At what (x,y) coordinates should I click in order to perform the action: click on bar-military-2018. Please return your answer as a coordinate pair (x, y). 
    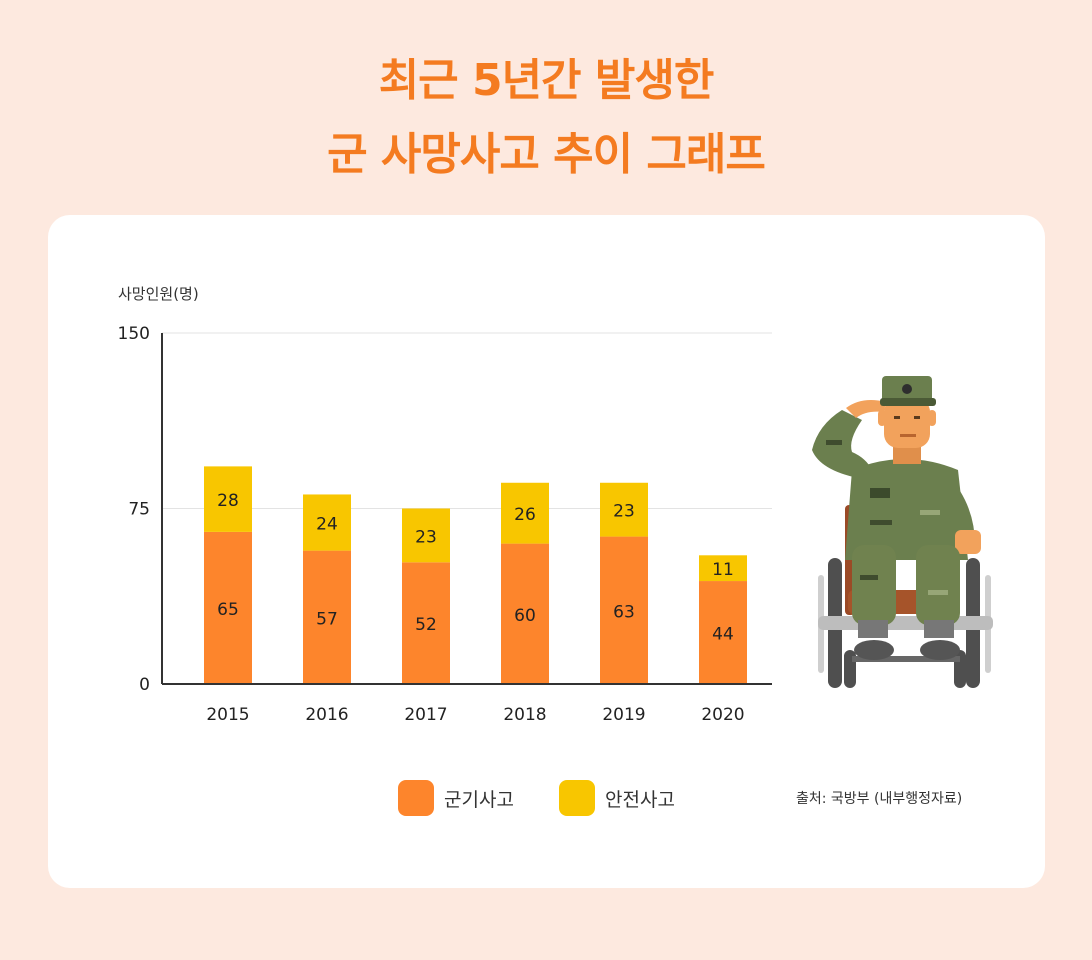
    Looking at the image, I should click on (525, 613).